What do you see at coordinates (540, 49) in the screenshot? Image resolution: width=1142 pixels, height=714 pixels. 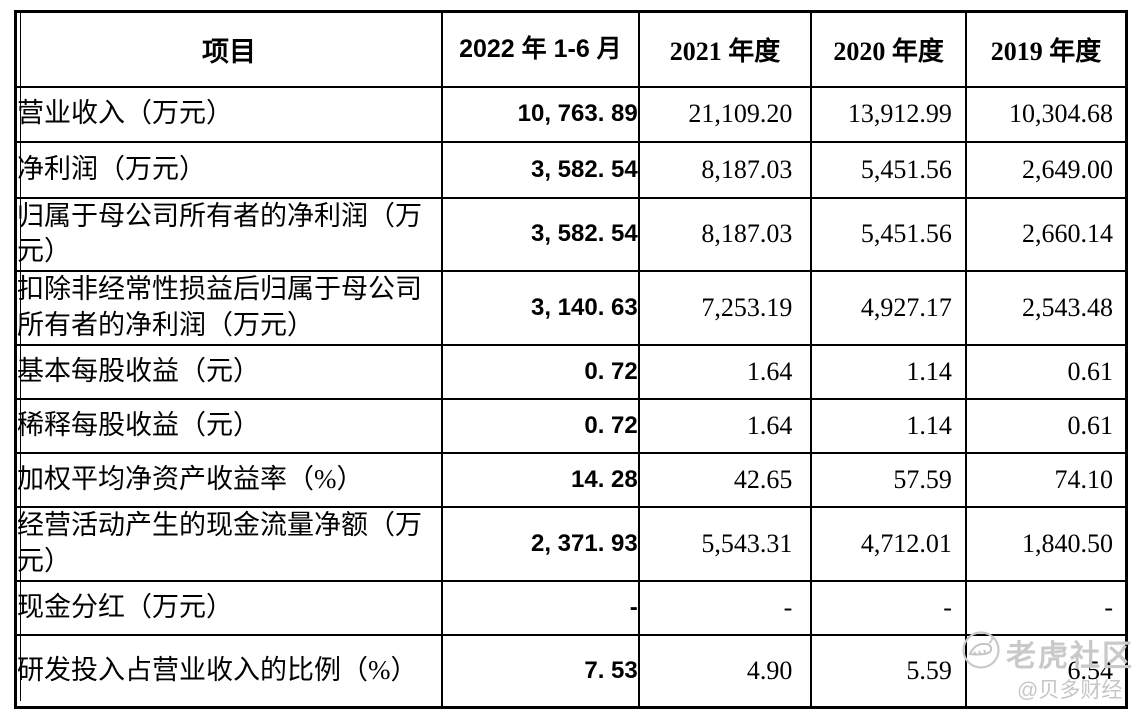 I see `column-header-2022h1: 2022 年 1-6 月` at bounding box center [540, 49].